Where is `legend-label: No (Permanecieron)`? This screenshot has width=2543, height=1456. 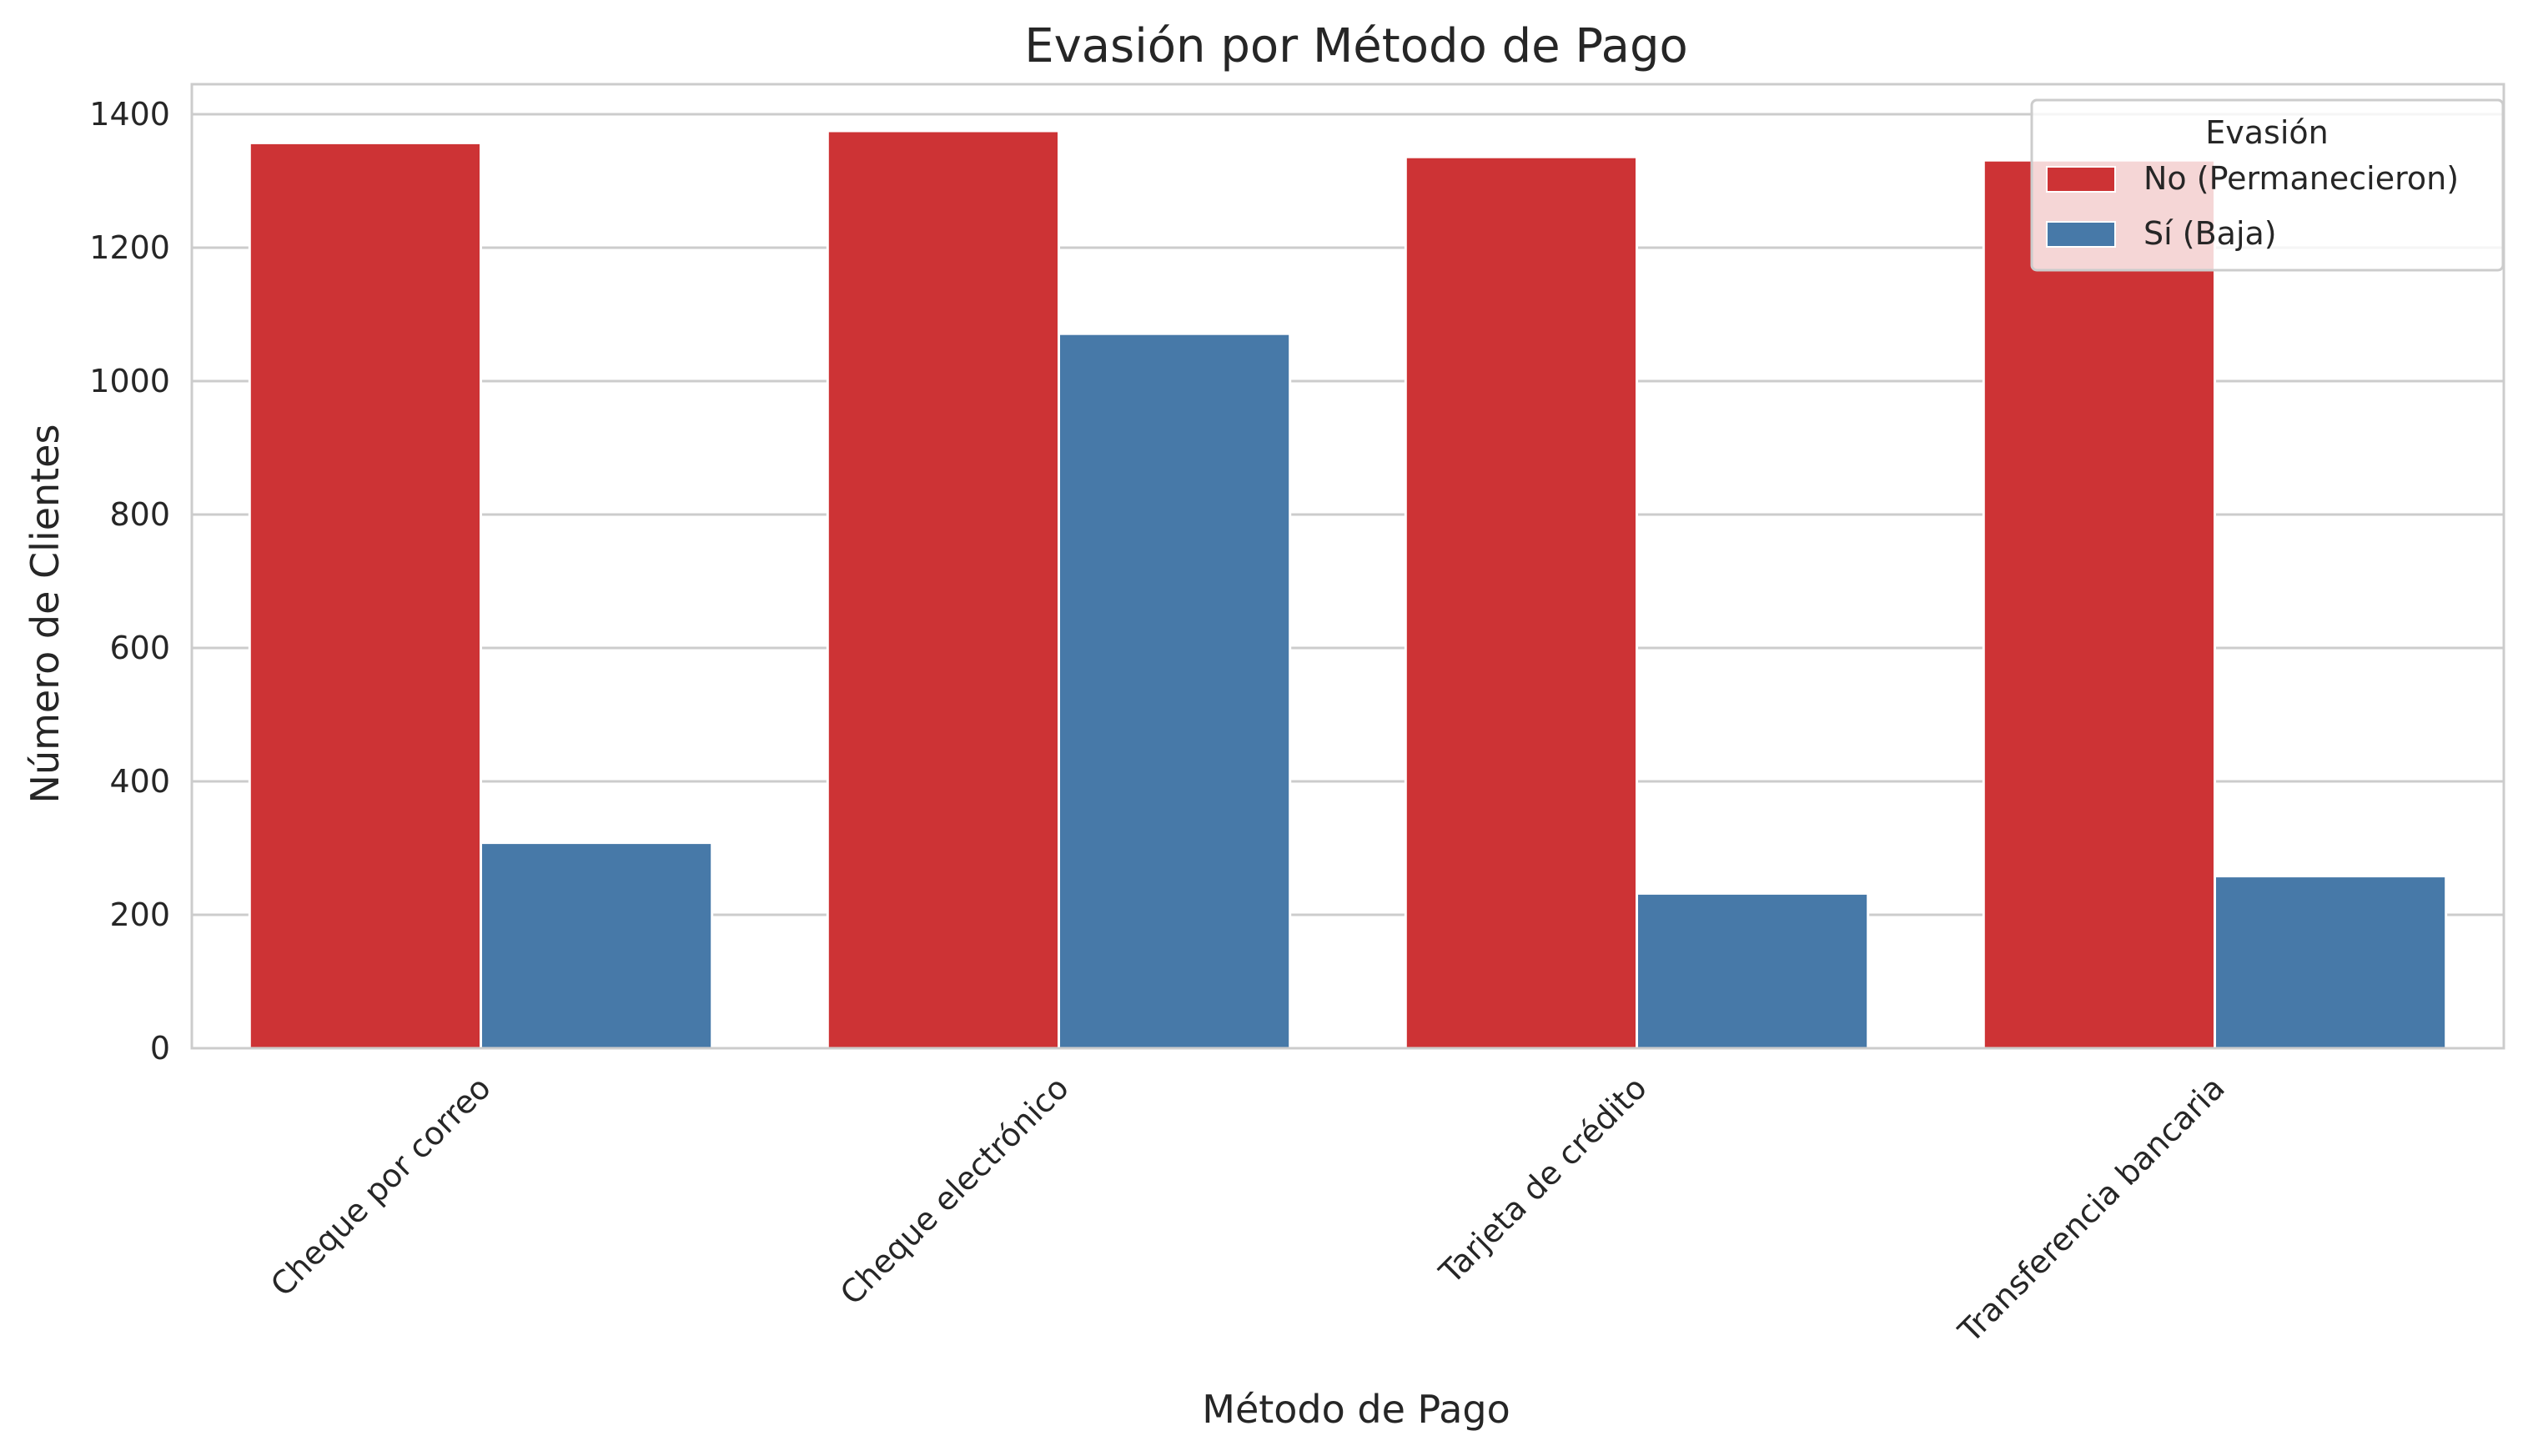
legend-label: No (Permanecieron) is located at coordinates (2301, 178).